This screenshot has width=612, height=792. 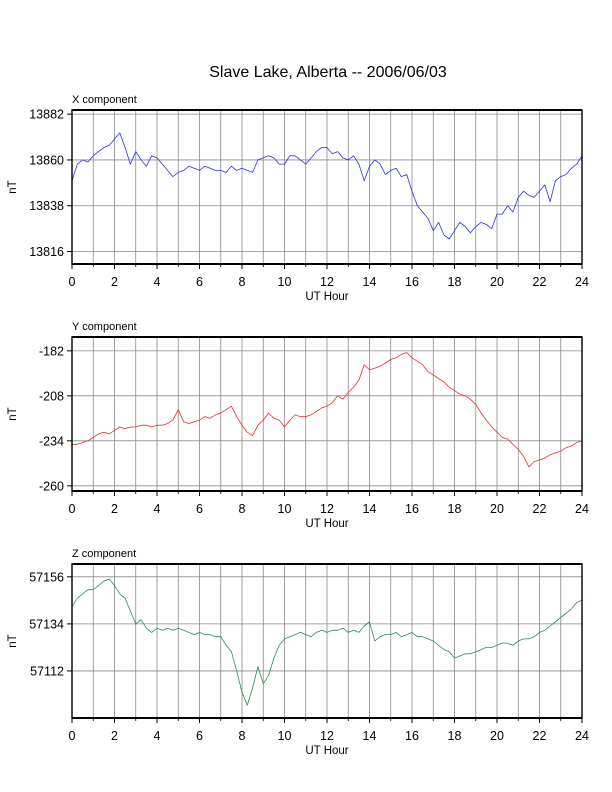 I want to click on y-tick-label: -260, so click(x=51, y=486).